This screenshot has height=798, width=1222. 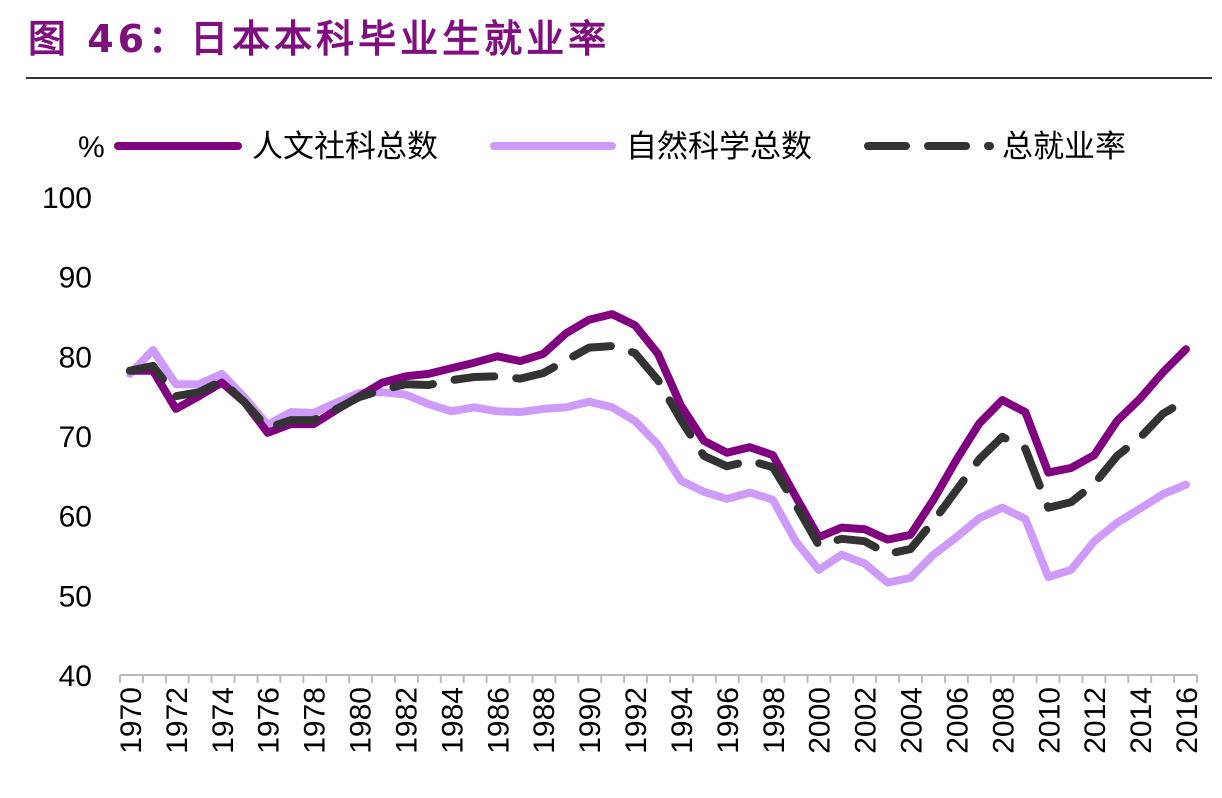 What do you see at coordinates (67, 198) in the screenshot?
I see `y-tick-label: 100` at bounding box center [67, 198].